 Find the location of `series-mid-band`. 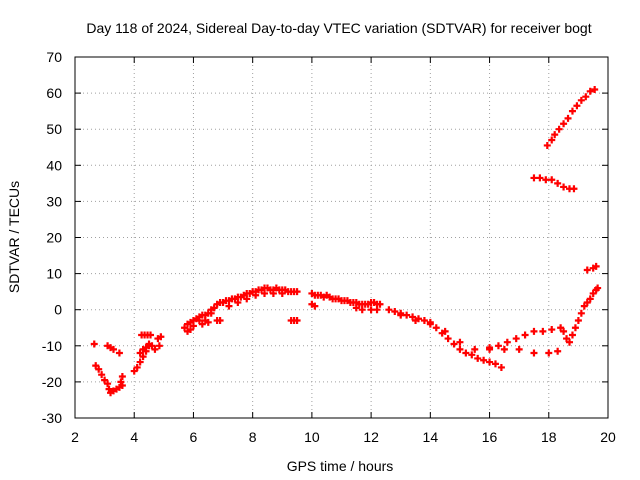

series-mid-band is located at coordinates (346, 301).